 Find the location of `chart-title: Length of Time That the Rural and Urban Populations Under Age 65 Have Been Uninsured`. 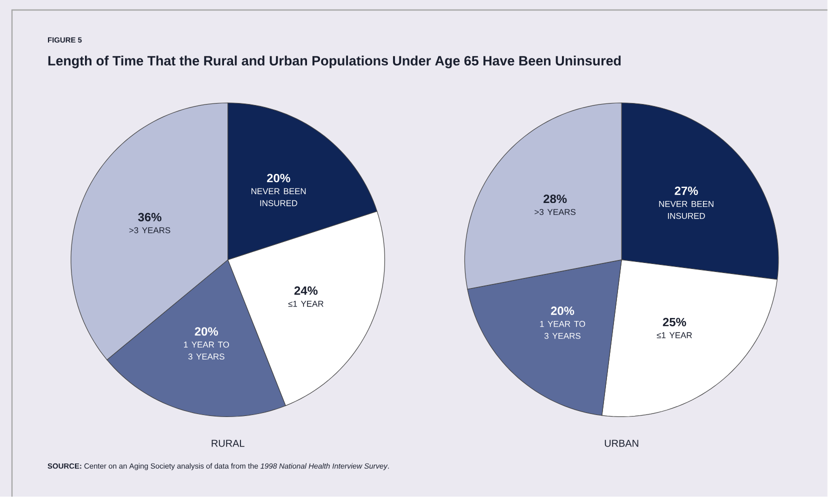

chart-title: Length of Time That the Rural and Urban Populations Under Age 65 Have Been Uninsured is located at coordinates (334, 62).